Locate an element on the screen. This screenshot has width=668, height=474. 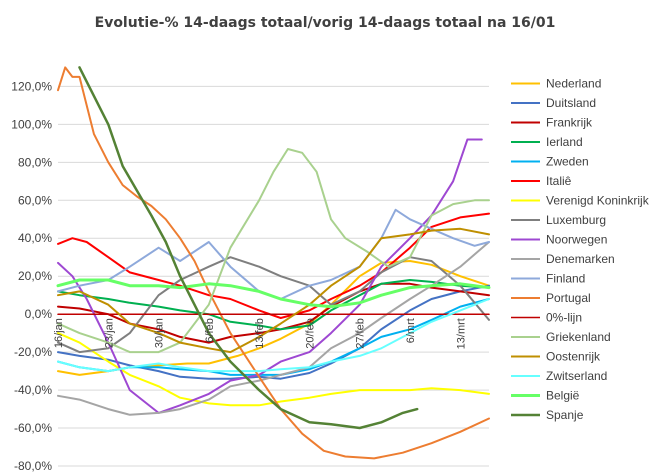
y-tick-label: 80,0% is located at coordinates (35, 162).